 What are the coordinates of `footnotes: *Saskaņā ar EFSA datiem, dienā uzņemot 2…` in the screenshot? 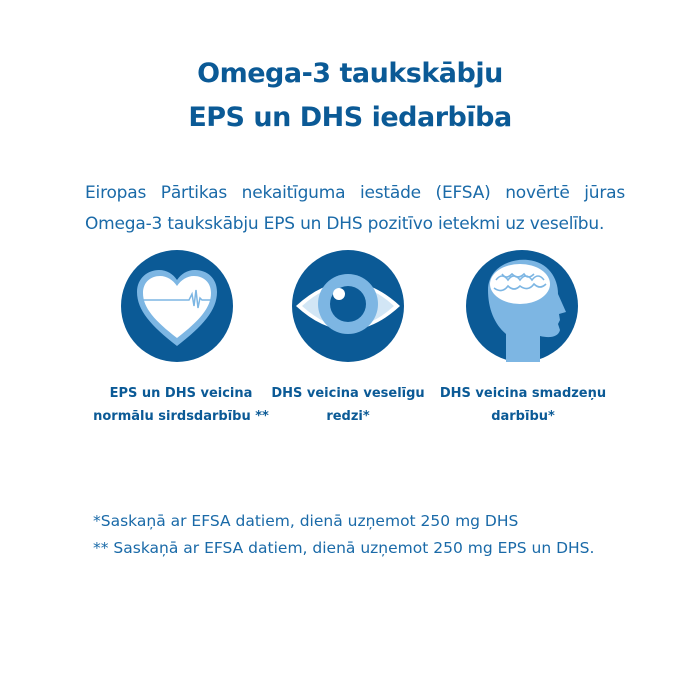 It's located at (343, 535).